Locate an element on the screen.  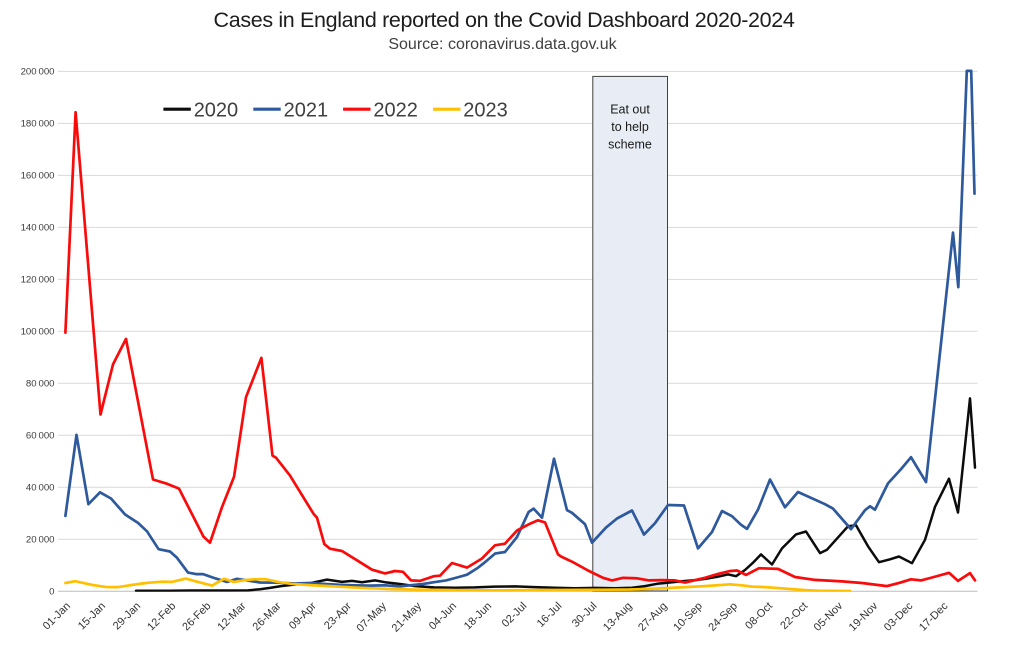
svg-text: 0 is located at coordinates (51, 592).